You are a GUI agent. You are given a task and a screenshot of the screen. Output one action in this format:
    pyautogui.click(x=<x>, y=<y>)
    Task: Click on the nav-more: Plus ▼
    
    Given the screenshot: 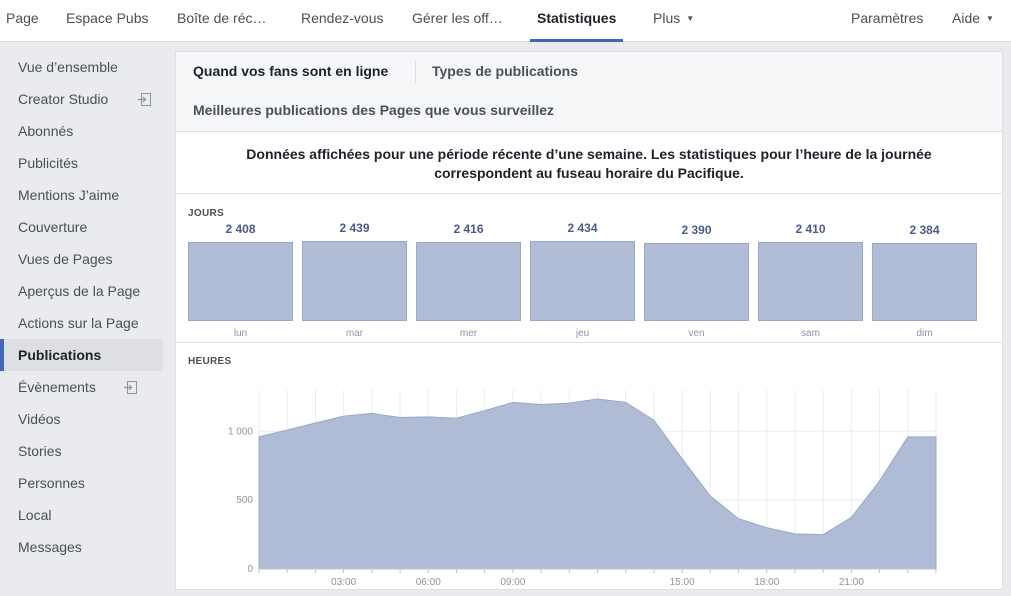 What is the action you would take?
    pyautogui.click(x=673, y=21)
    